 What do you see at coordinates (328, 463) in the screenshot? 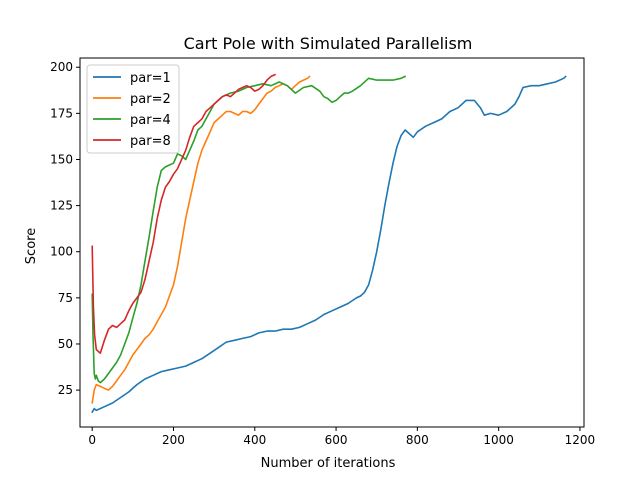
I see `x-axis-label: Number of iterations` at bounding box center [328, 463].